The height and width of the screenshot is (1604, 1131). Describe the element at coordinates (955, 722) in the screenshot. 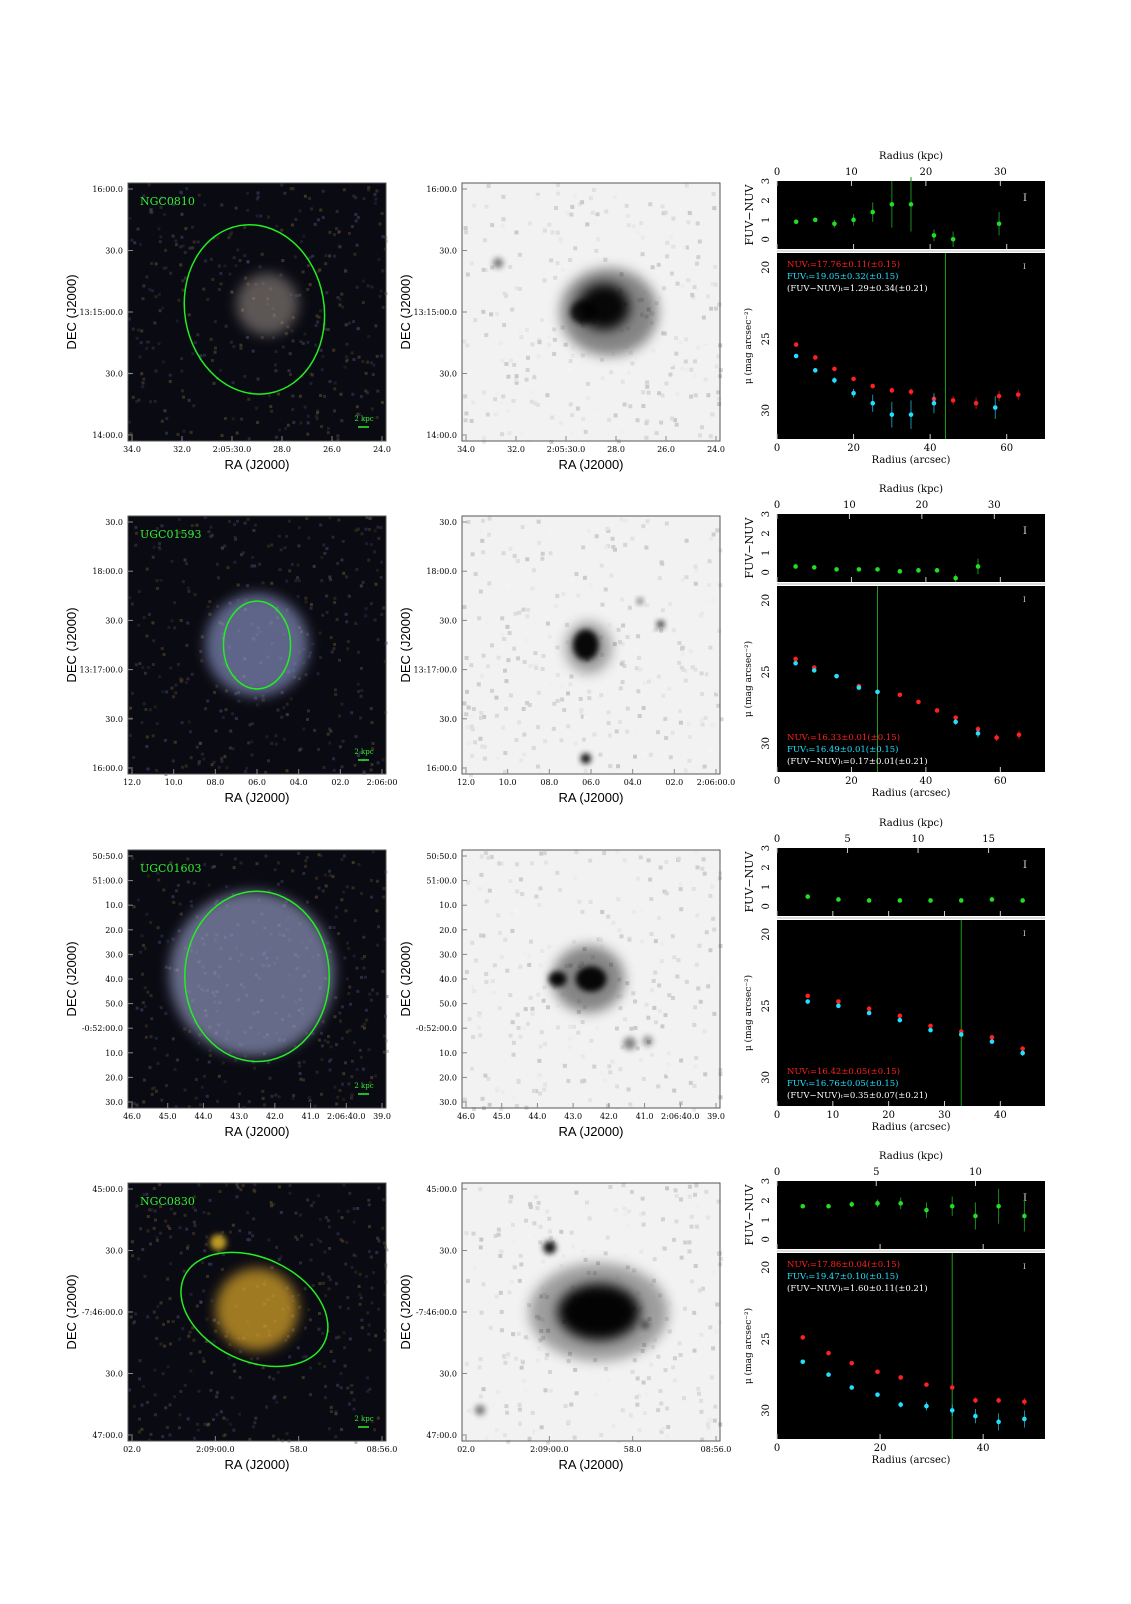

I see `fuv-point` at that location.